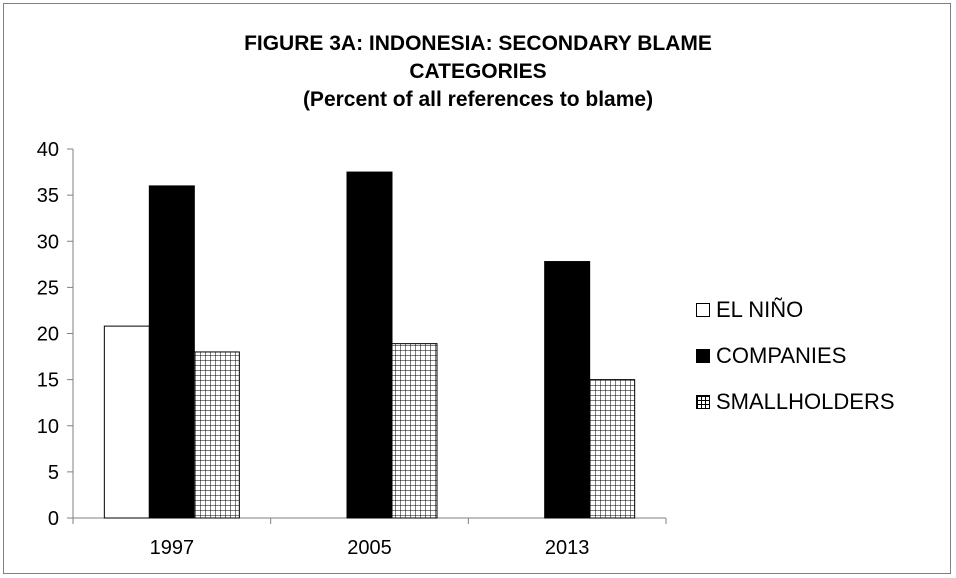 The width and height of the screenshot is (956, 578). I want to click on legend-item-el-nino: EL NIÑO, so click(795, 310).